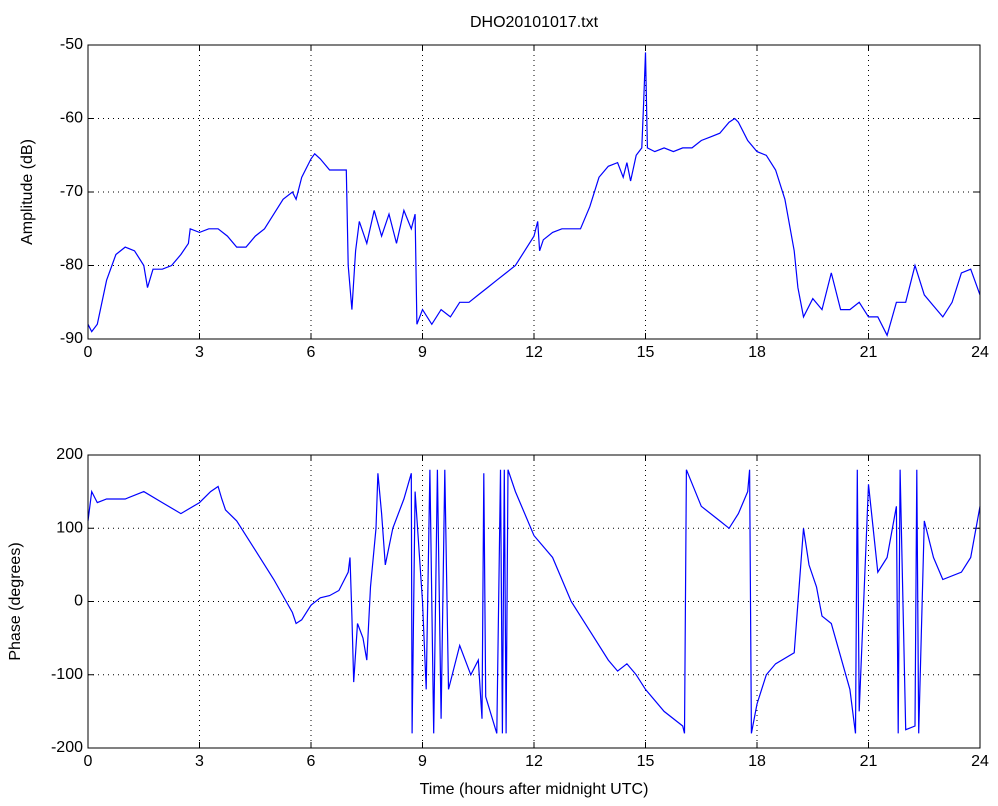 Image resolution: width=998 pixels, height=806 pixels. Describe the element at coordinates (71, 191) in the screenshot. I see `y-tick-label: -70` at that location.